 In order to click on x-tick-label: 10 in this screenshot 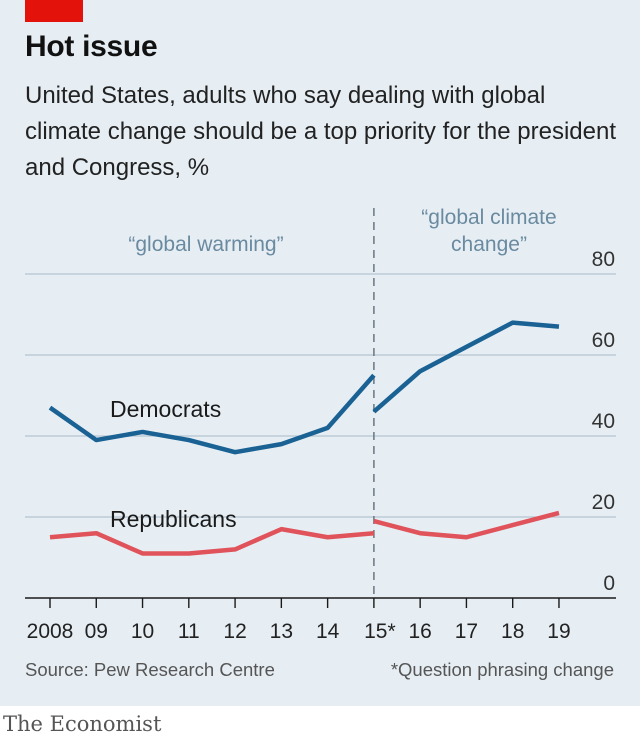, I will do `click(142, 631)`.